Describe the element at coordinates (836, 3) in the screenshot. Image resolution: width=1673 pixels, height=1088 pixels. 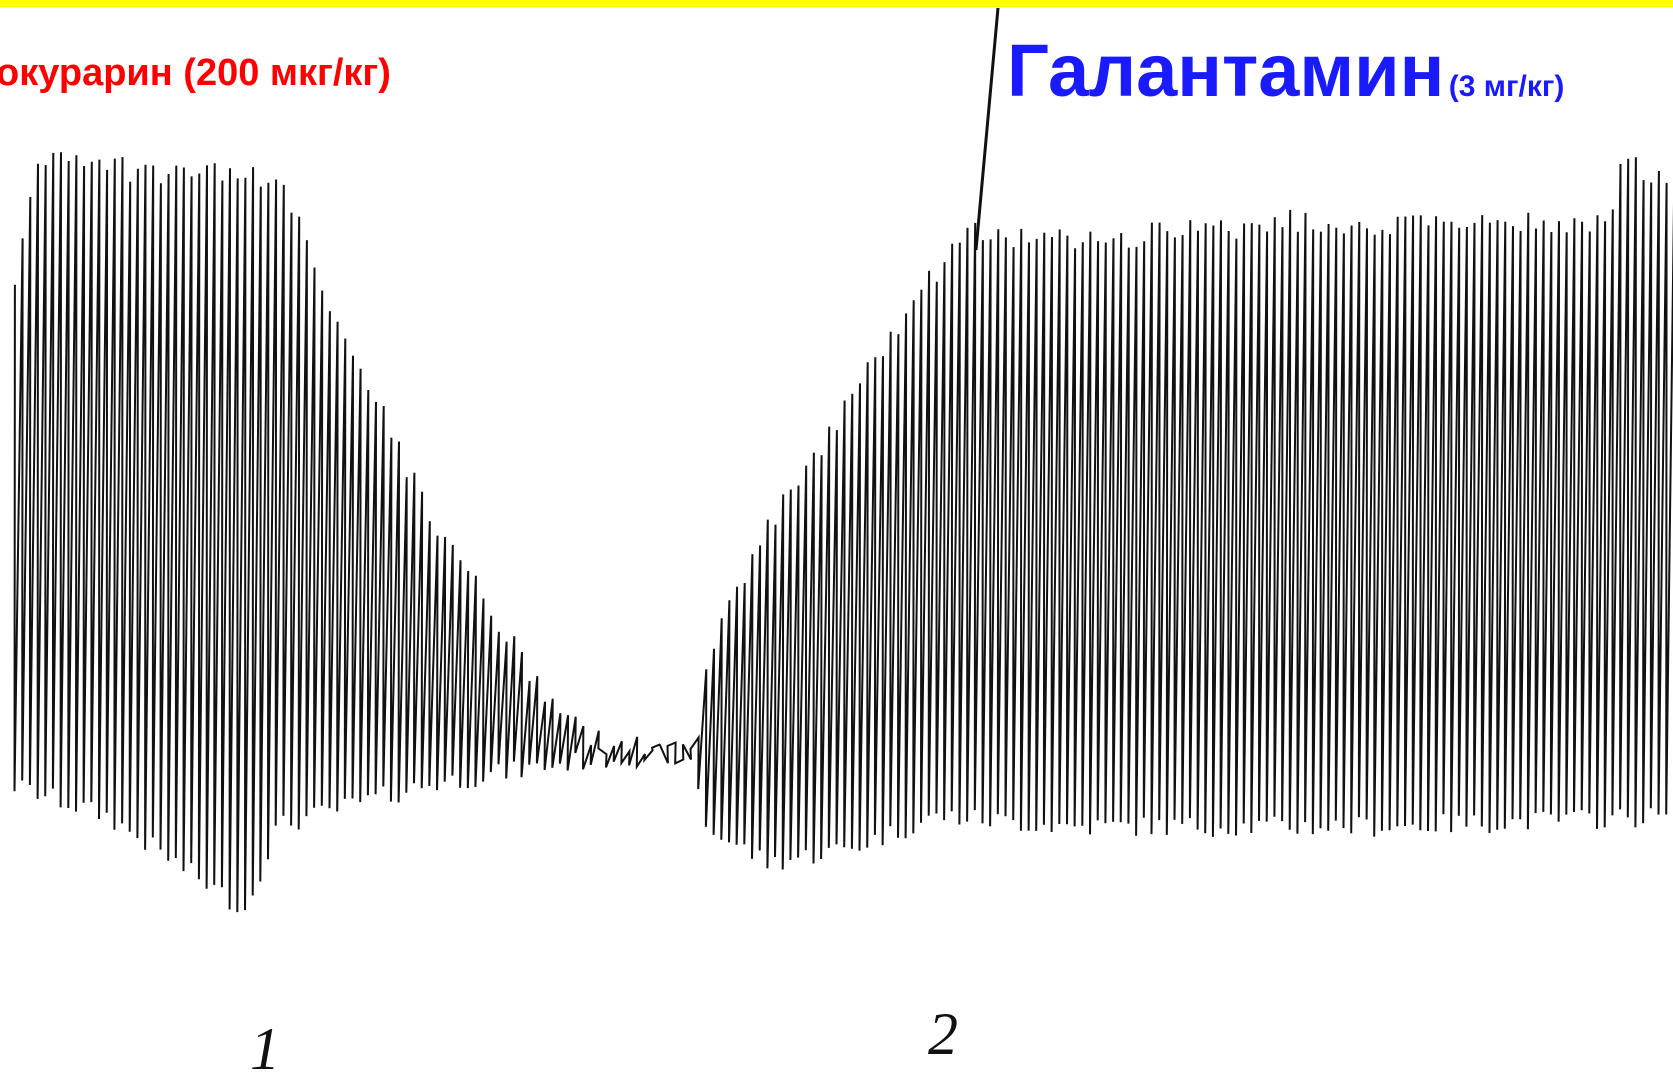
I see `top-bar` at that location.